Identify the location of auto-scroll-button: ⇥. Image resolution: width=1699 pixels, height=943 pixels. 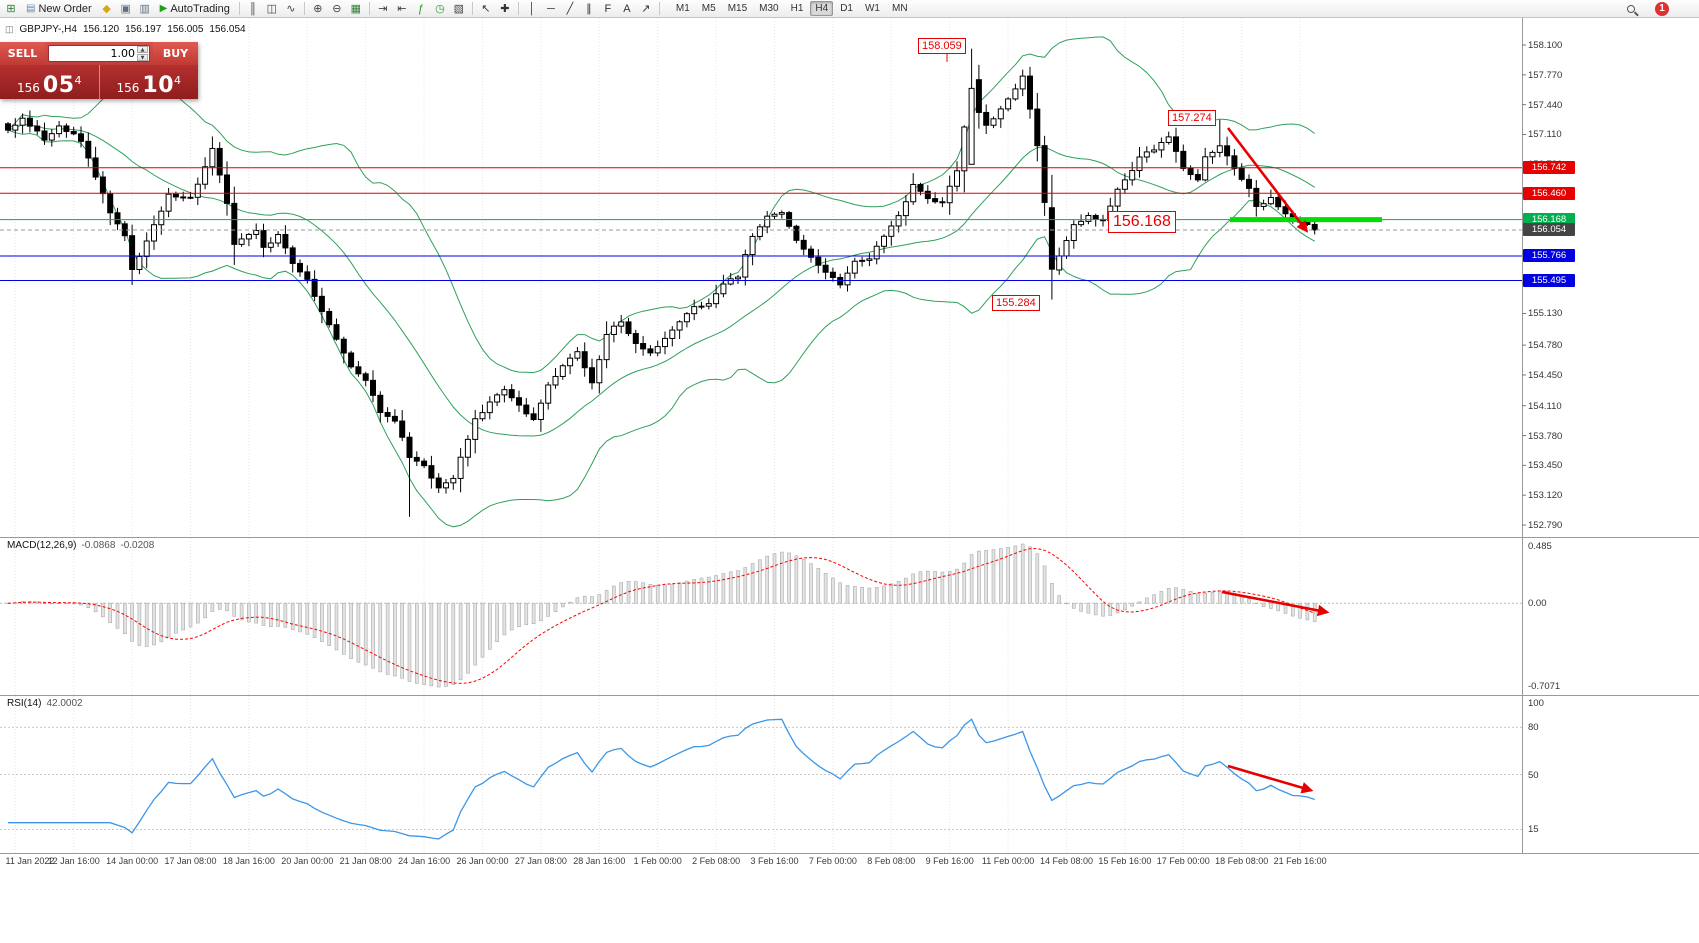
(383, 9).